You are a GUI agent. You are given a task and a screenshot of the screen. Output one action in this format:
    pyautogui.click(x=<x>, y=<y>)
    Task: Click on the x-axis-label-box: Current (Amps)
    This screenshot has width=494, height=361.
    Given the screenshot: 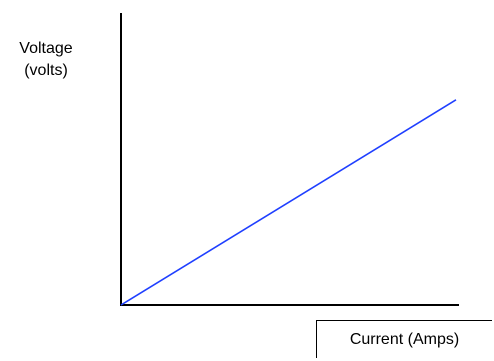 What is the action you would take?
    pyautogui.click(x=404, y=339)
    